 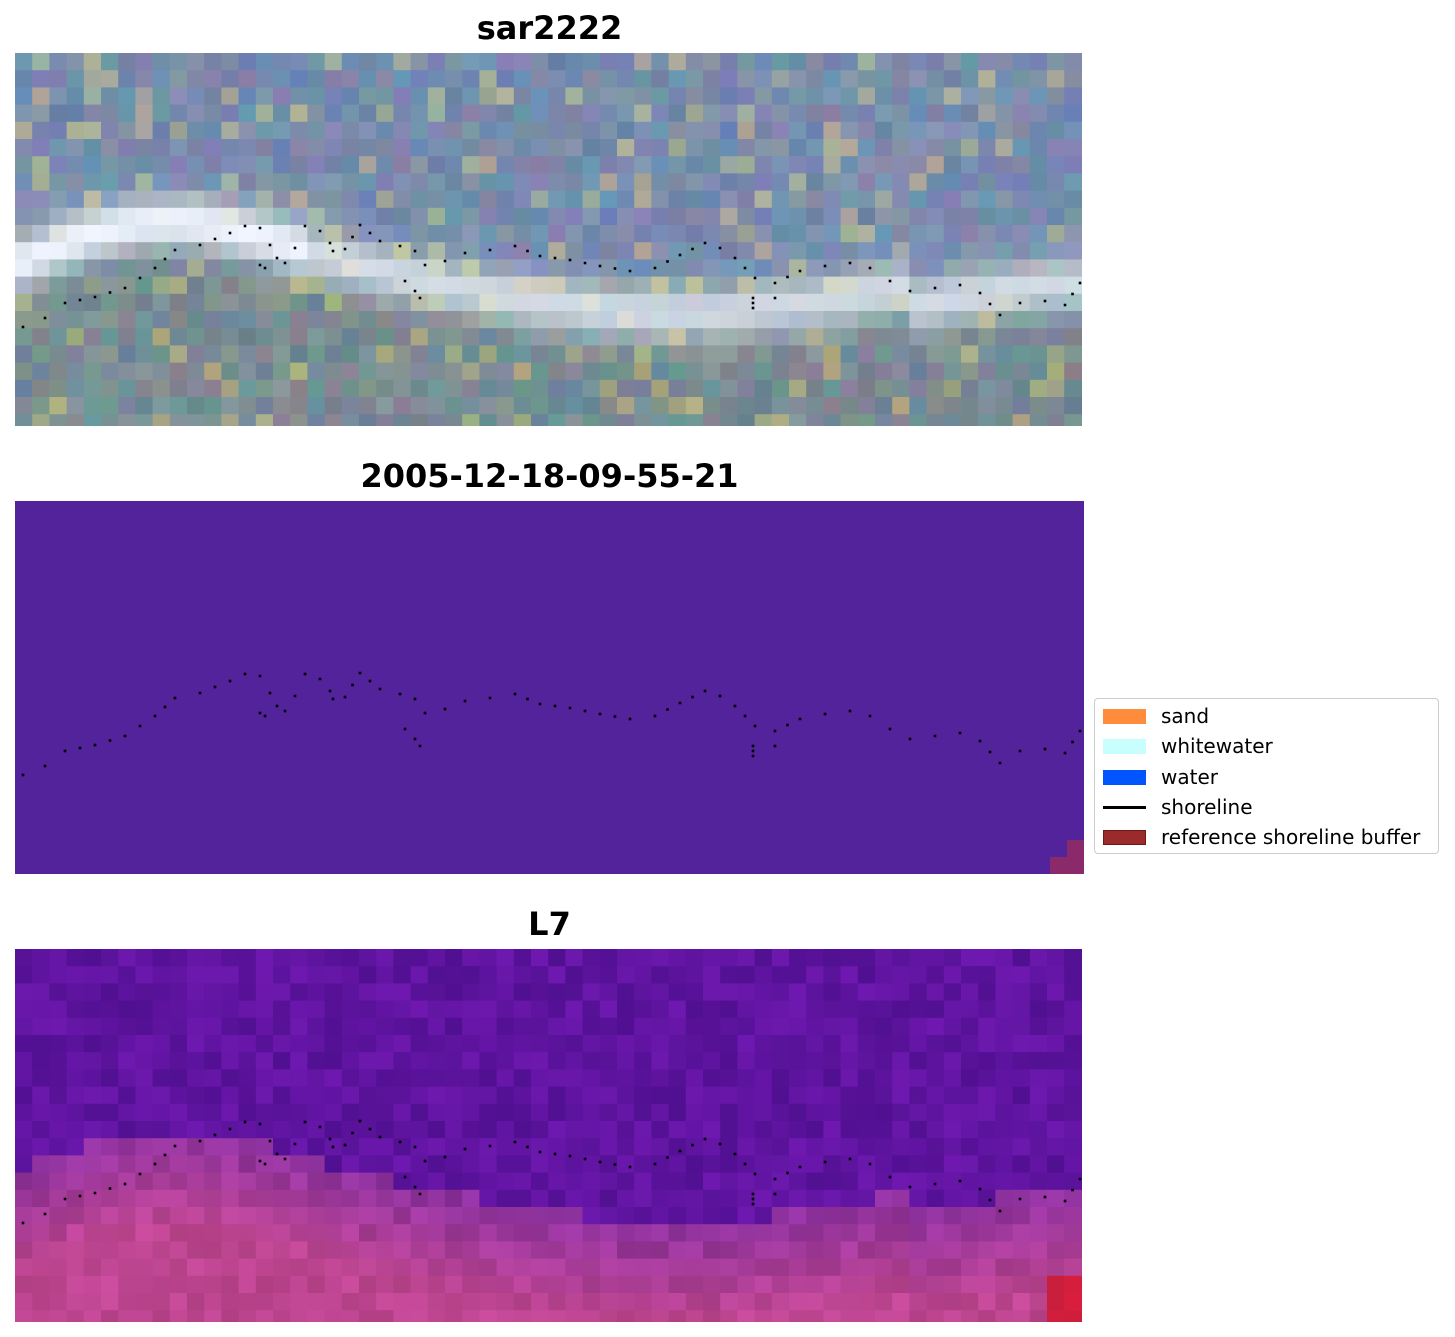 What do you see at coordinates (1189, 777) in the screenshot?
I see `legend-label-water: water` at bounding box center [1189, 777].